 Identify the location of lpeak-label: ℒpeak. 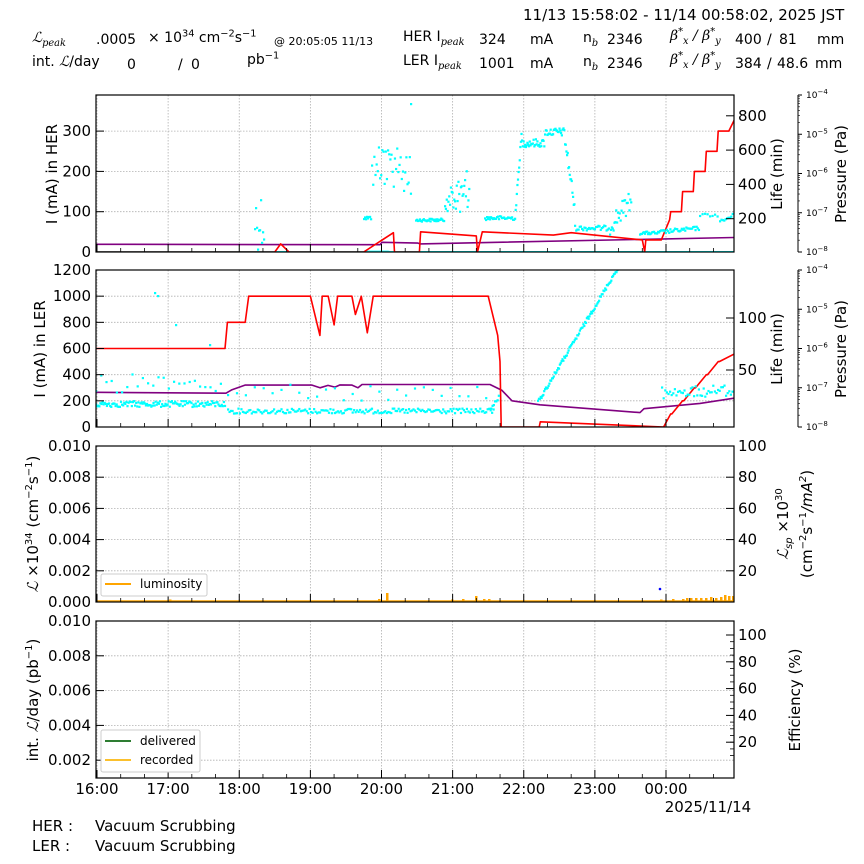
(49, 39).